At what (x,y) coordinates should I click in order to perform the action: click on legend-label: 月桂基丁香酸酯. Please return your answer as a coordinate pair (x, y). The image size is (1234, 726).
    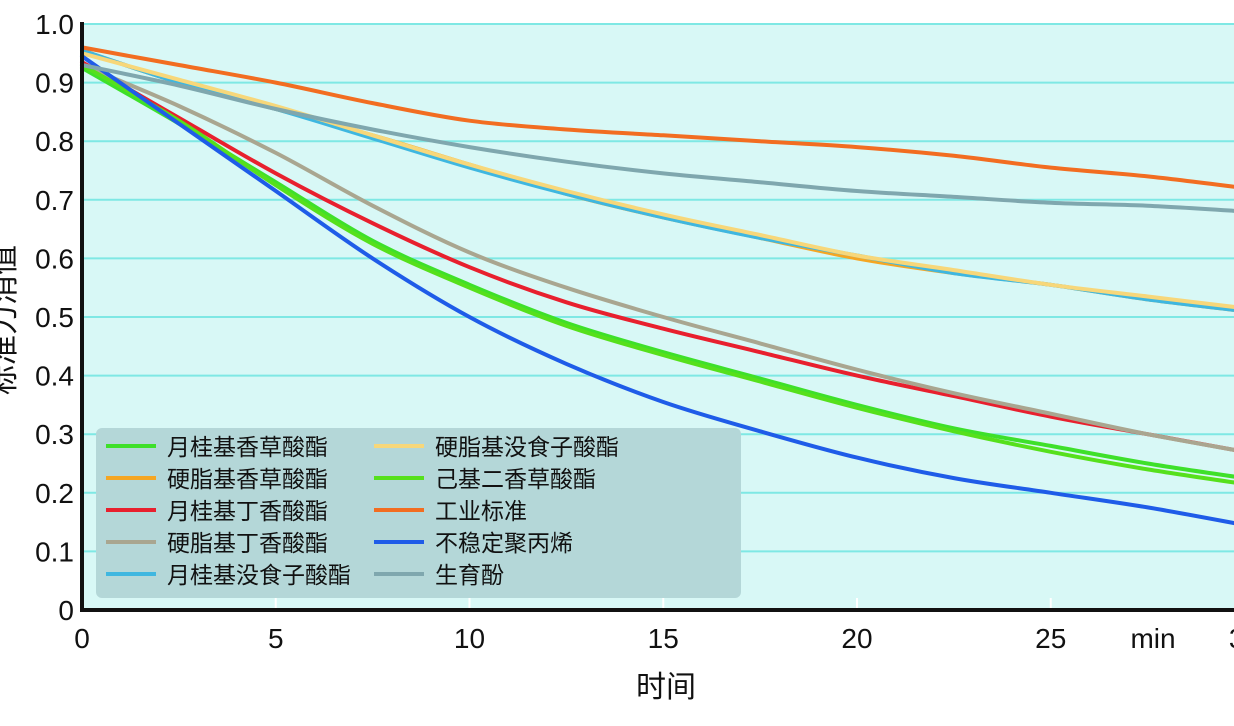
    Looking at the image, I should click on (247, 512).